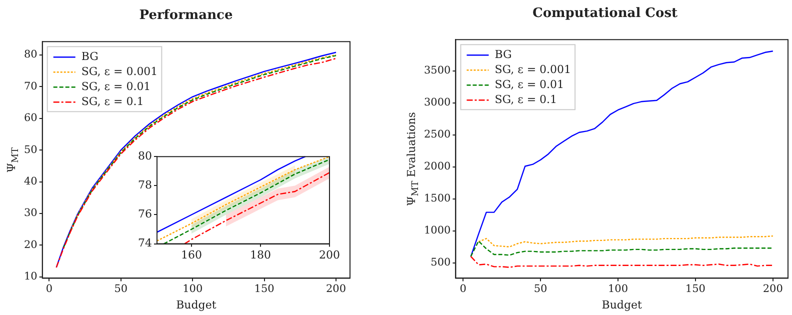 Image resolution: width=792 pixels, height=315 pixels. I want to click on y-tick-label: 74, so click(145, 243).